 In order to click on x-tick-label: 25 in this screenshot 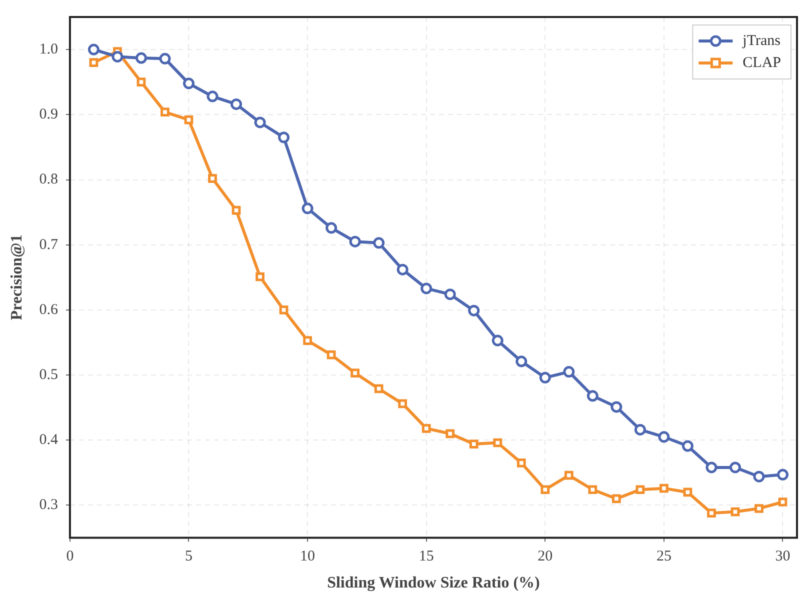, I will do `click(664, 556)`.